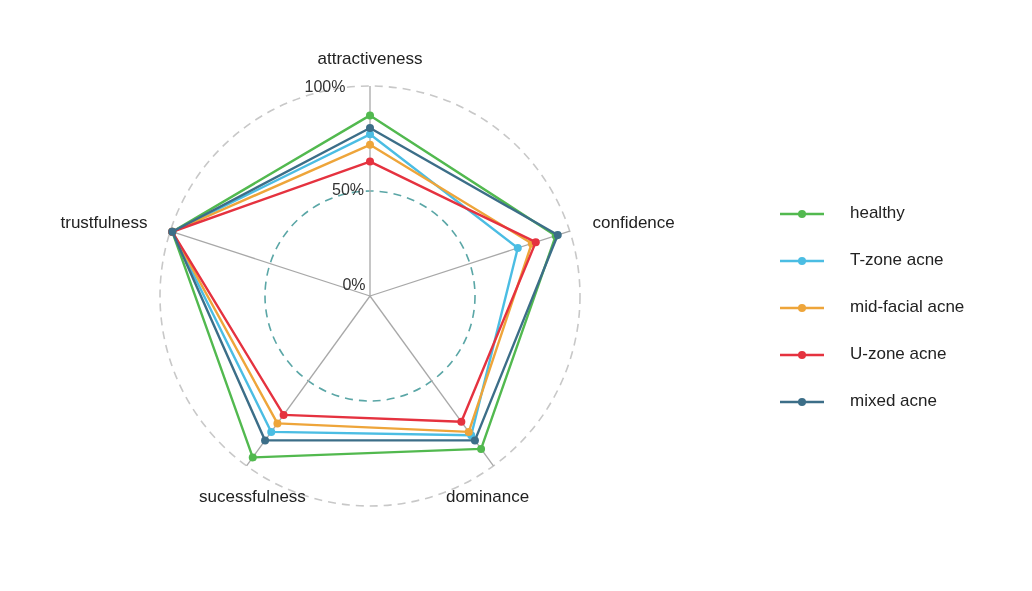 Image resolution: width=1032 pixels, height=591 pixels. What do you see at coordinates (907, 307) in the screenshot?
I see `legend-label: mid-facial acne` at bounding box center [907, 307].